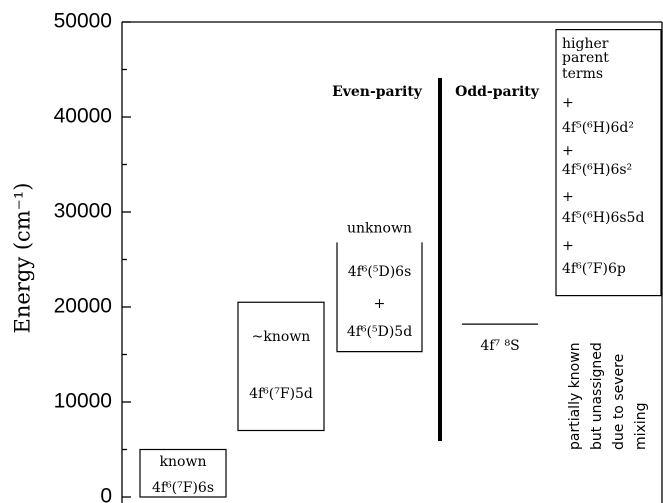 This screenshot has width=663, height=503. What do you see at coordinates (597, 170) in the screenshot?
I see `box-label: 4f⁵(⁶H)6s²` at bounding box center [597, 170].